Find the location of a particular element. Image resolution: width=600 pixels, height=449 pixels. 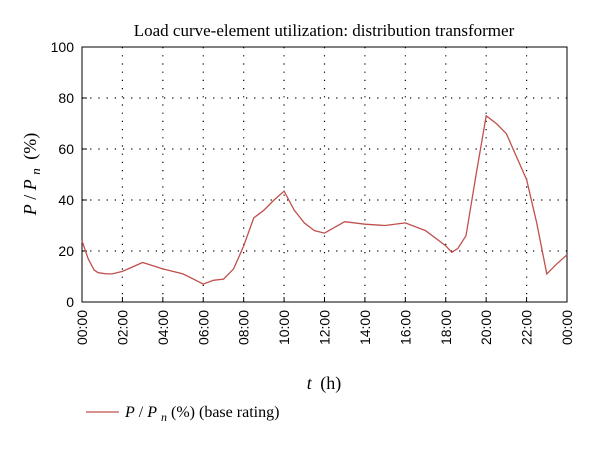

y-label-sub: n is located at coordinates (35, 171).